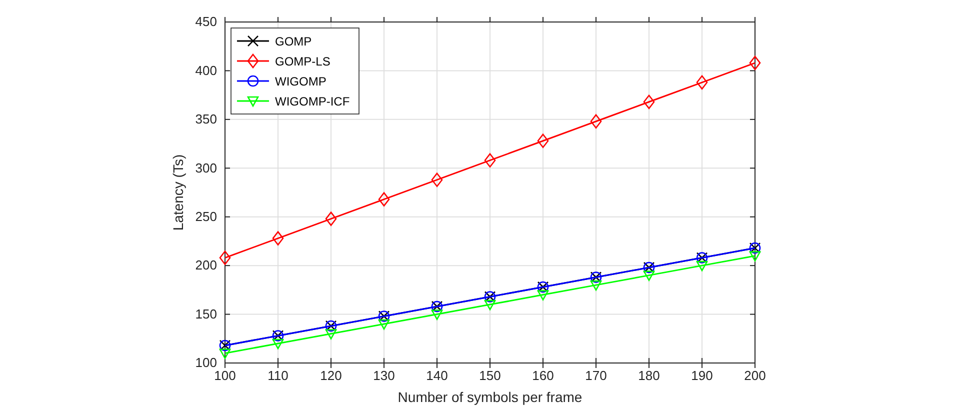 This screenshot has width=975, height=410. Describe the element at coordinates (490, 376) in the screenshot. I see `x-tick-label: 150` at that location.